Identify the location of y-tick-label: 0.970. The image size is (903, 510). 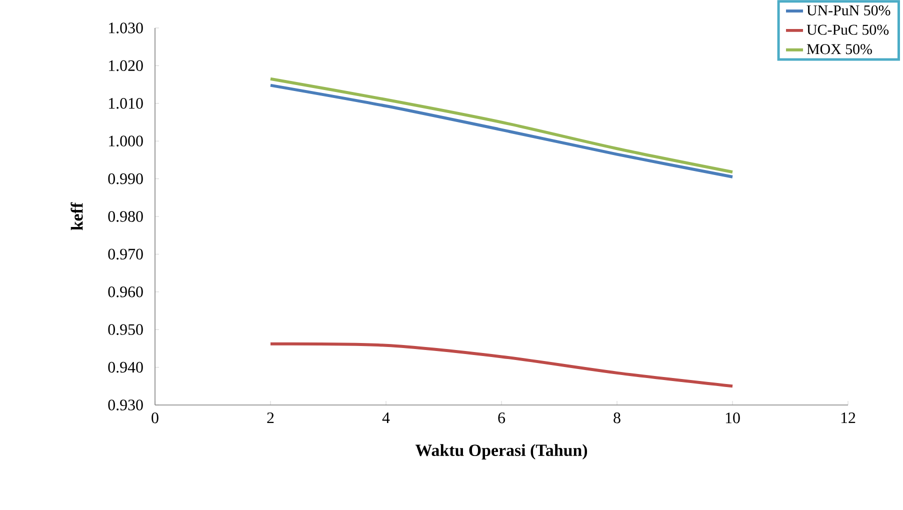
(125, 254).